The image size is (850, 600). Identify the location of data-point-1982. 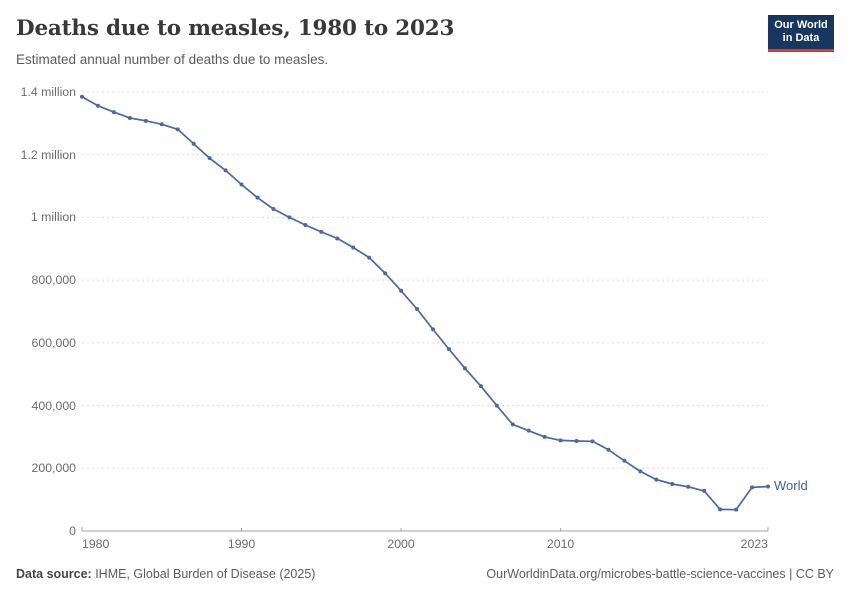
(113, 112).